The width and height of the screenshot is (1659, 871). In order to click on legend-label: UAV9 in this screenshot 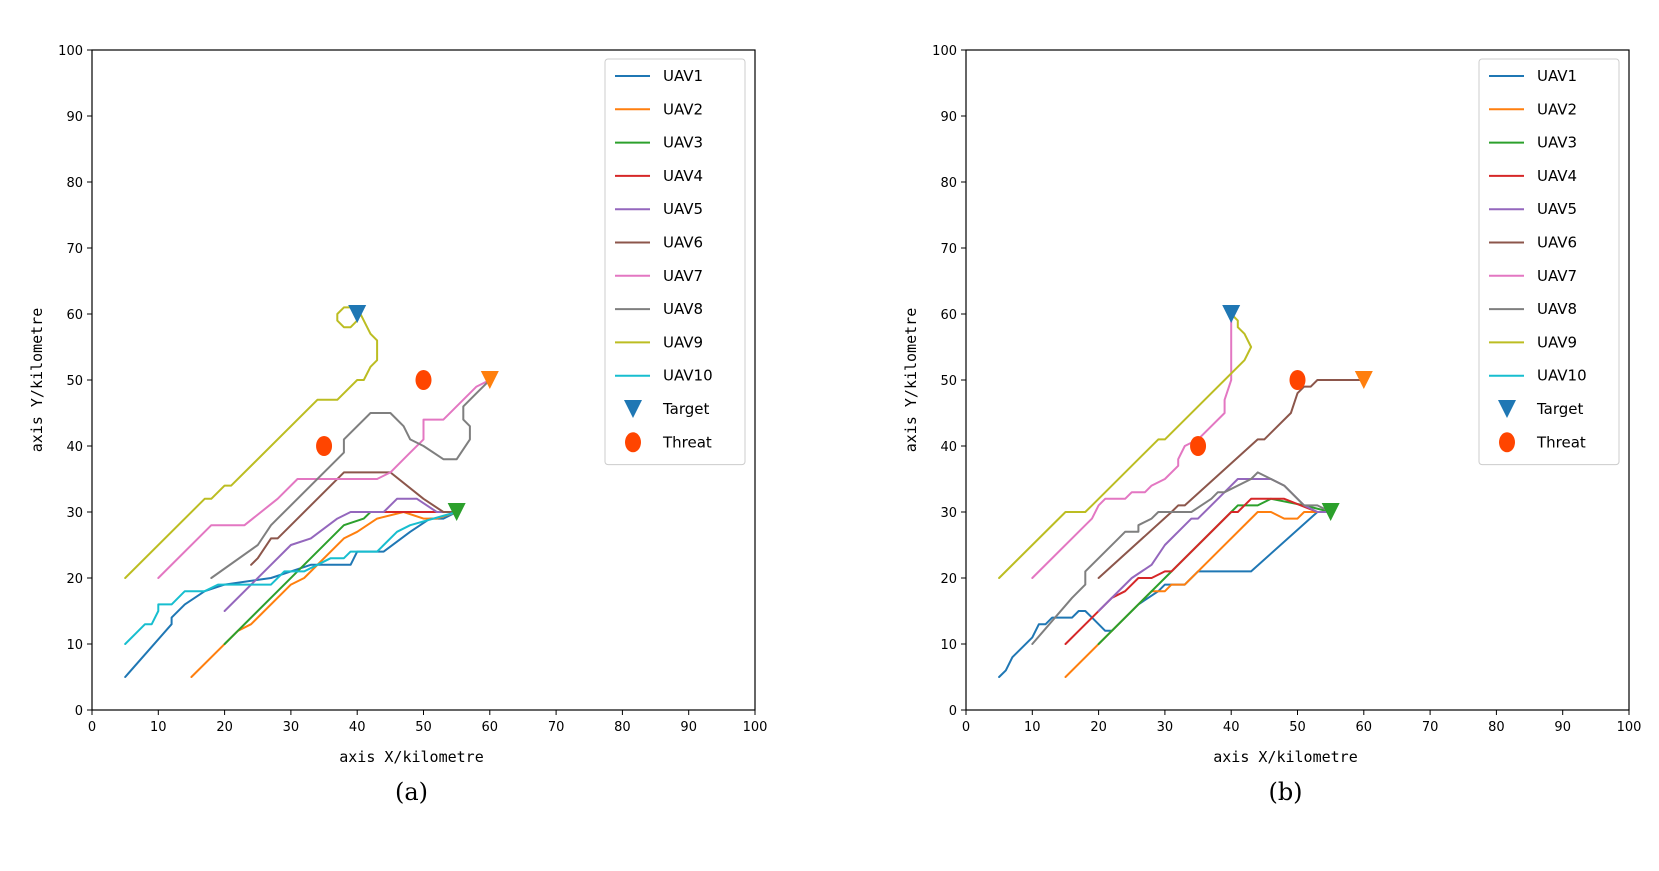, I will do `click(1557, 342)`.